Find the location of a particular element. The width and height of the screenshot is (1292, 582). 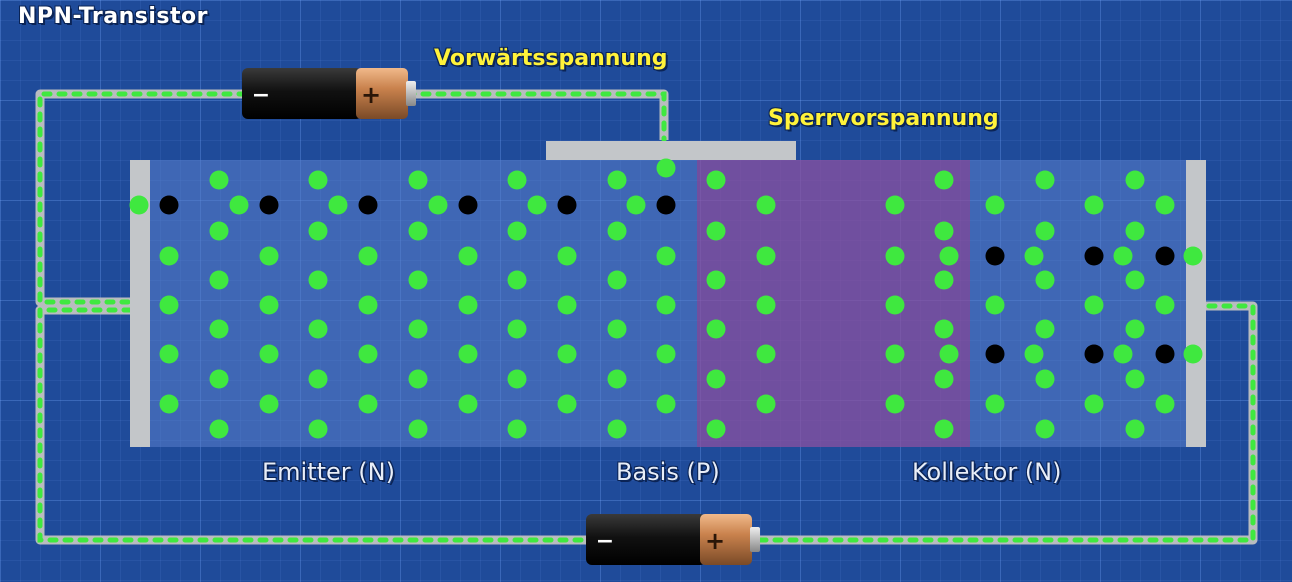

battery-reverse-plus: + is located at coordinates (715, 541).